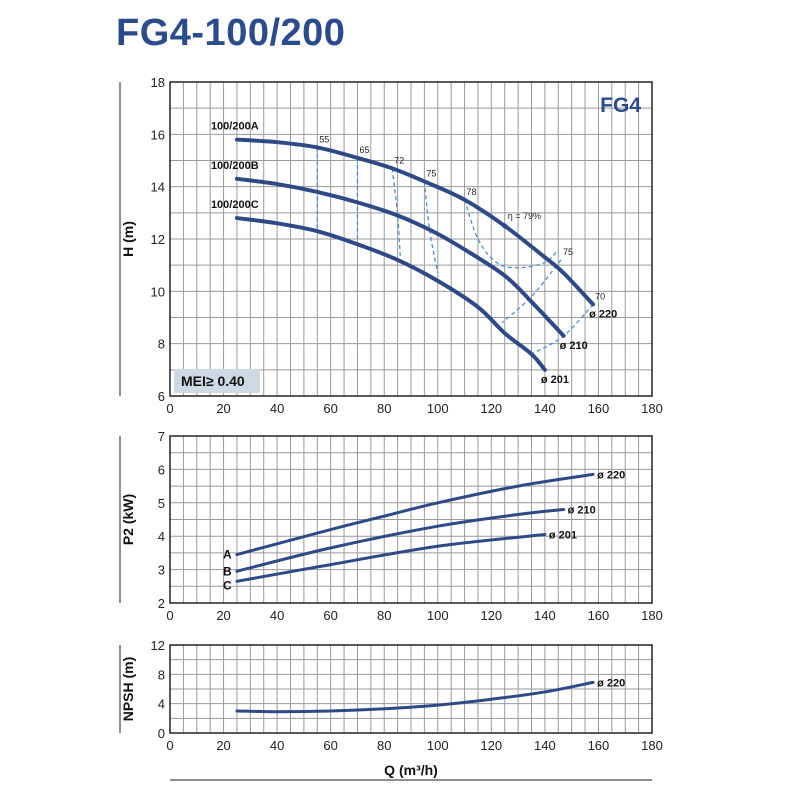 This screenshot has height=800, width=800. Describe the element at coordinates (415, 697) in the screenshot. I see `curve-npsh` at that location.